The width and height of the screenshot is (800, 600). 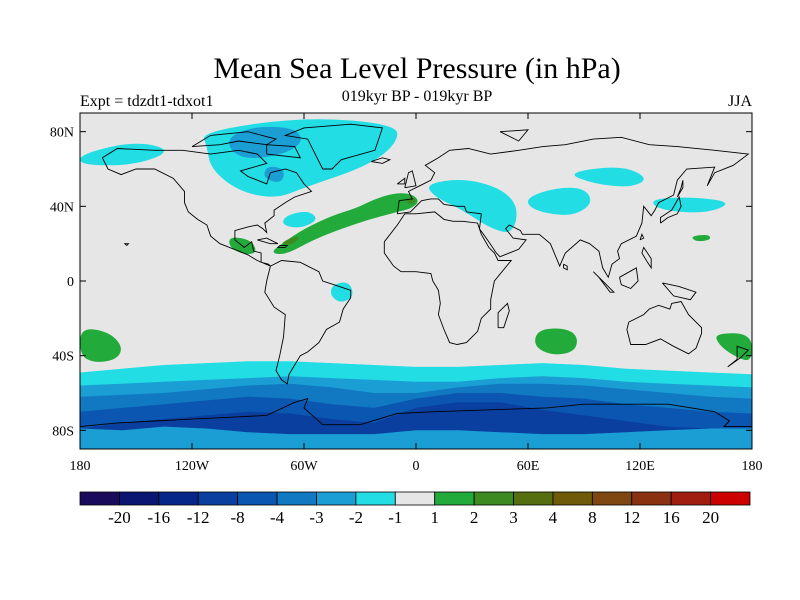 I want to click on lat-tick-label: 80S, so click(x=63, y=431).